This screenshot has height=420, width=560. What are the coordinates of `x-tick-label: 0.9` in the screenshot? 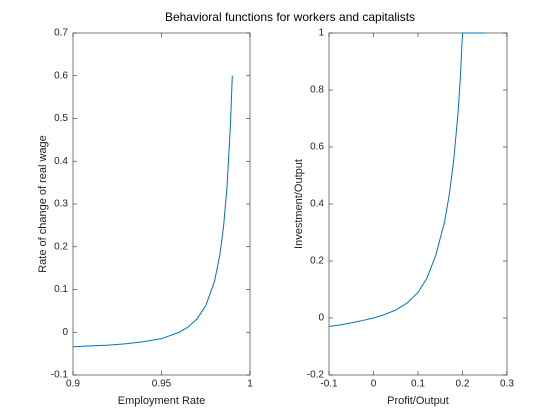 It's located at (73, 384).